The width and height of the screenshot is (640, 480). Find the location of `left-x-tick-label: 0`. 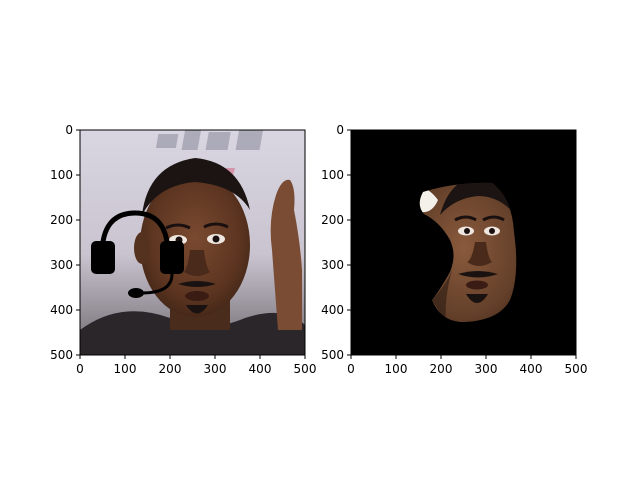

left-x-tick-label: 0 is located at coordinates (80, 369).